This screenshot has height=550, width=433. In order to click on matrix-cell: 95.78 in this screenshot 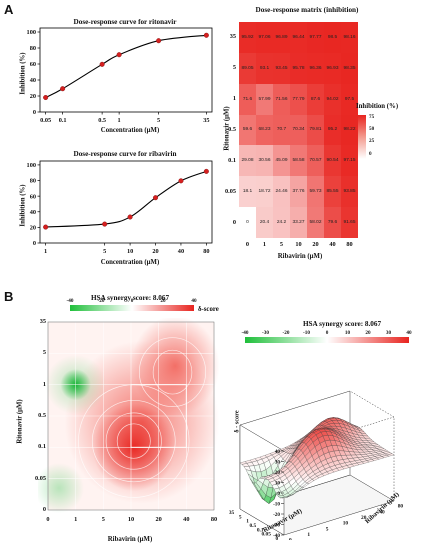, I will do `click(298, 68)`.